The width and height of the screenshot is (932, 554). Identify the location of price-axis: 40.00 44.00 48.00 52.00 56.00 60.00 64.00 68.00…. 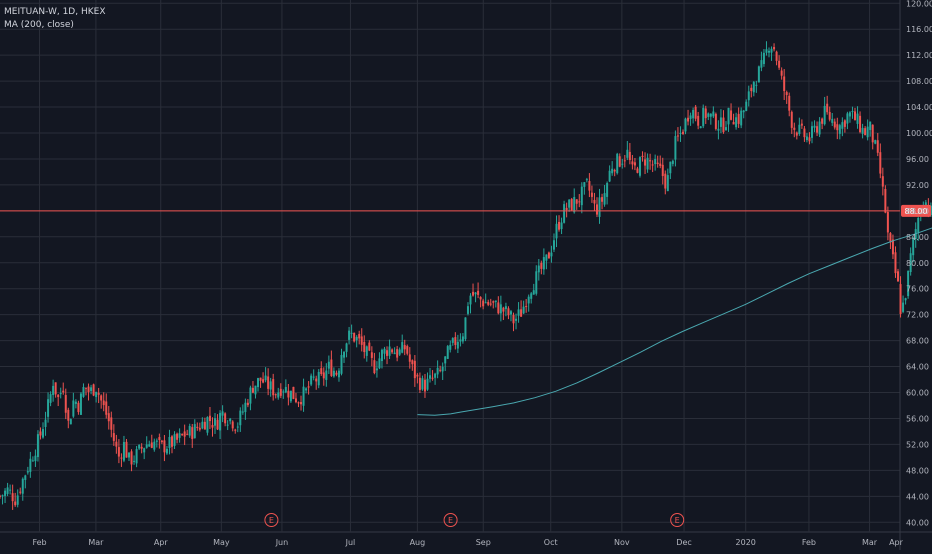
(919, 263).